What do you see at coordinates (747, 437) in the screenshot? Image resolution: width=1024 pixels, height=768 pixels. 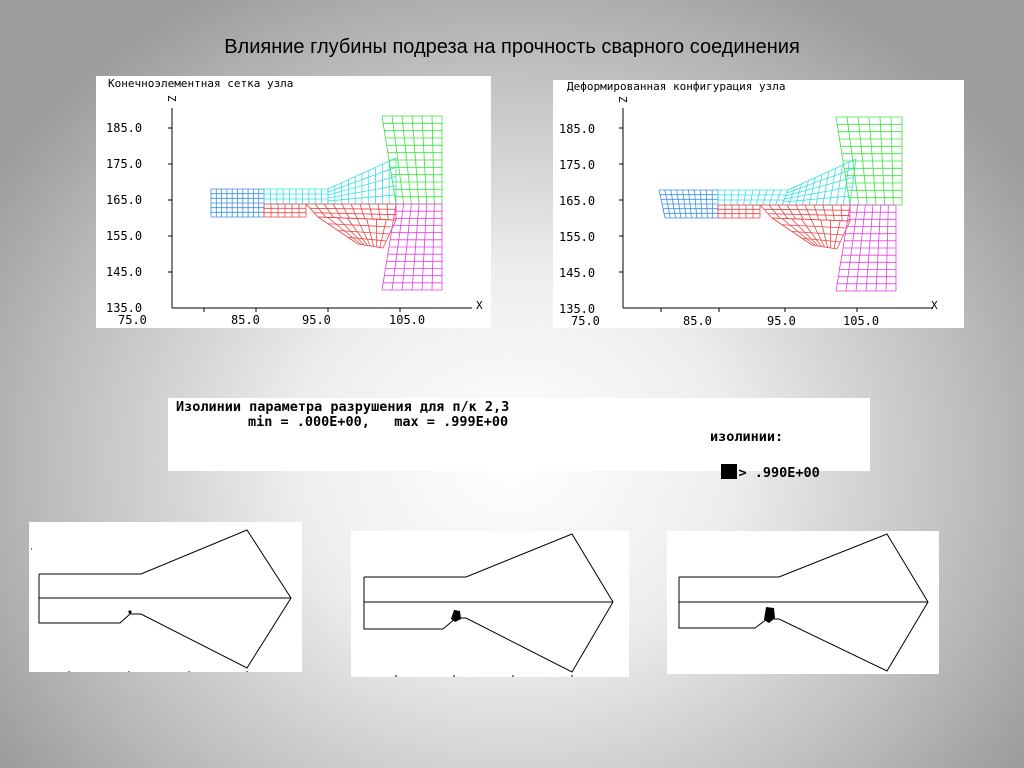 I see `legend-isolines-label: изолинии:` at bounding box center [747, 437].